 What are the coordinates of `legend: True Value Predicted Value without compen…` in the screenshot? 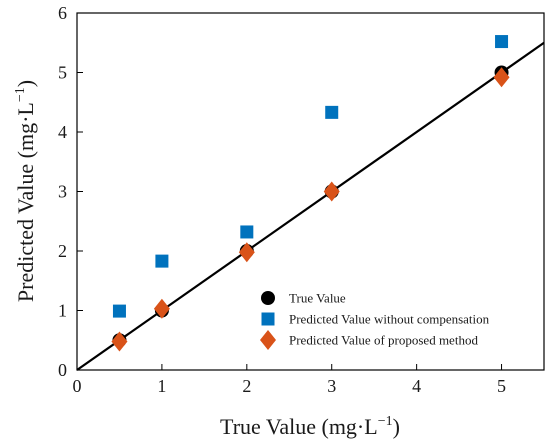 It's located at (375, 320).